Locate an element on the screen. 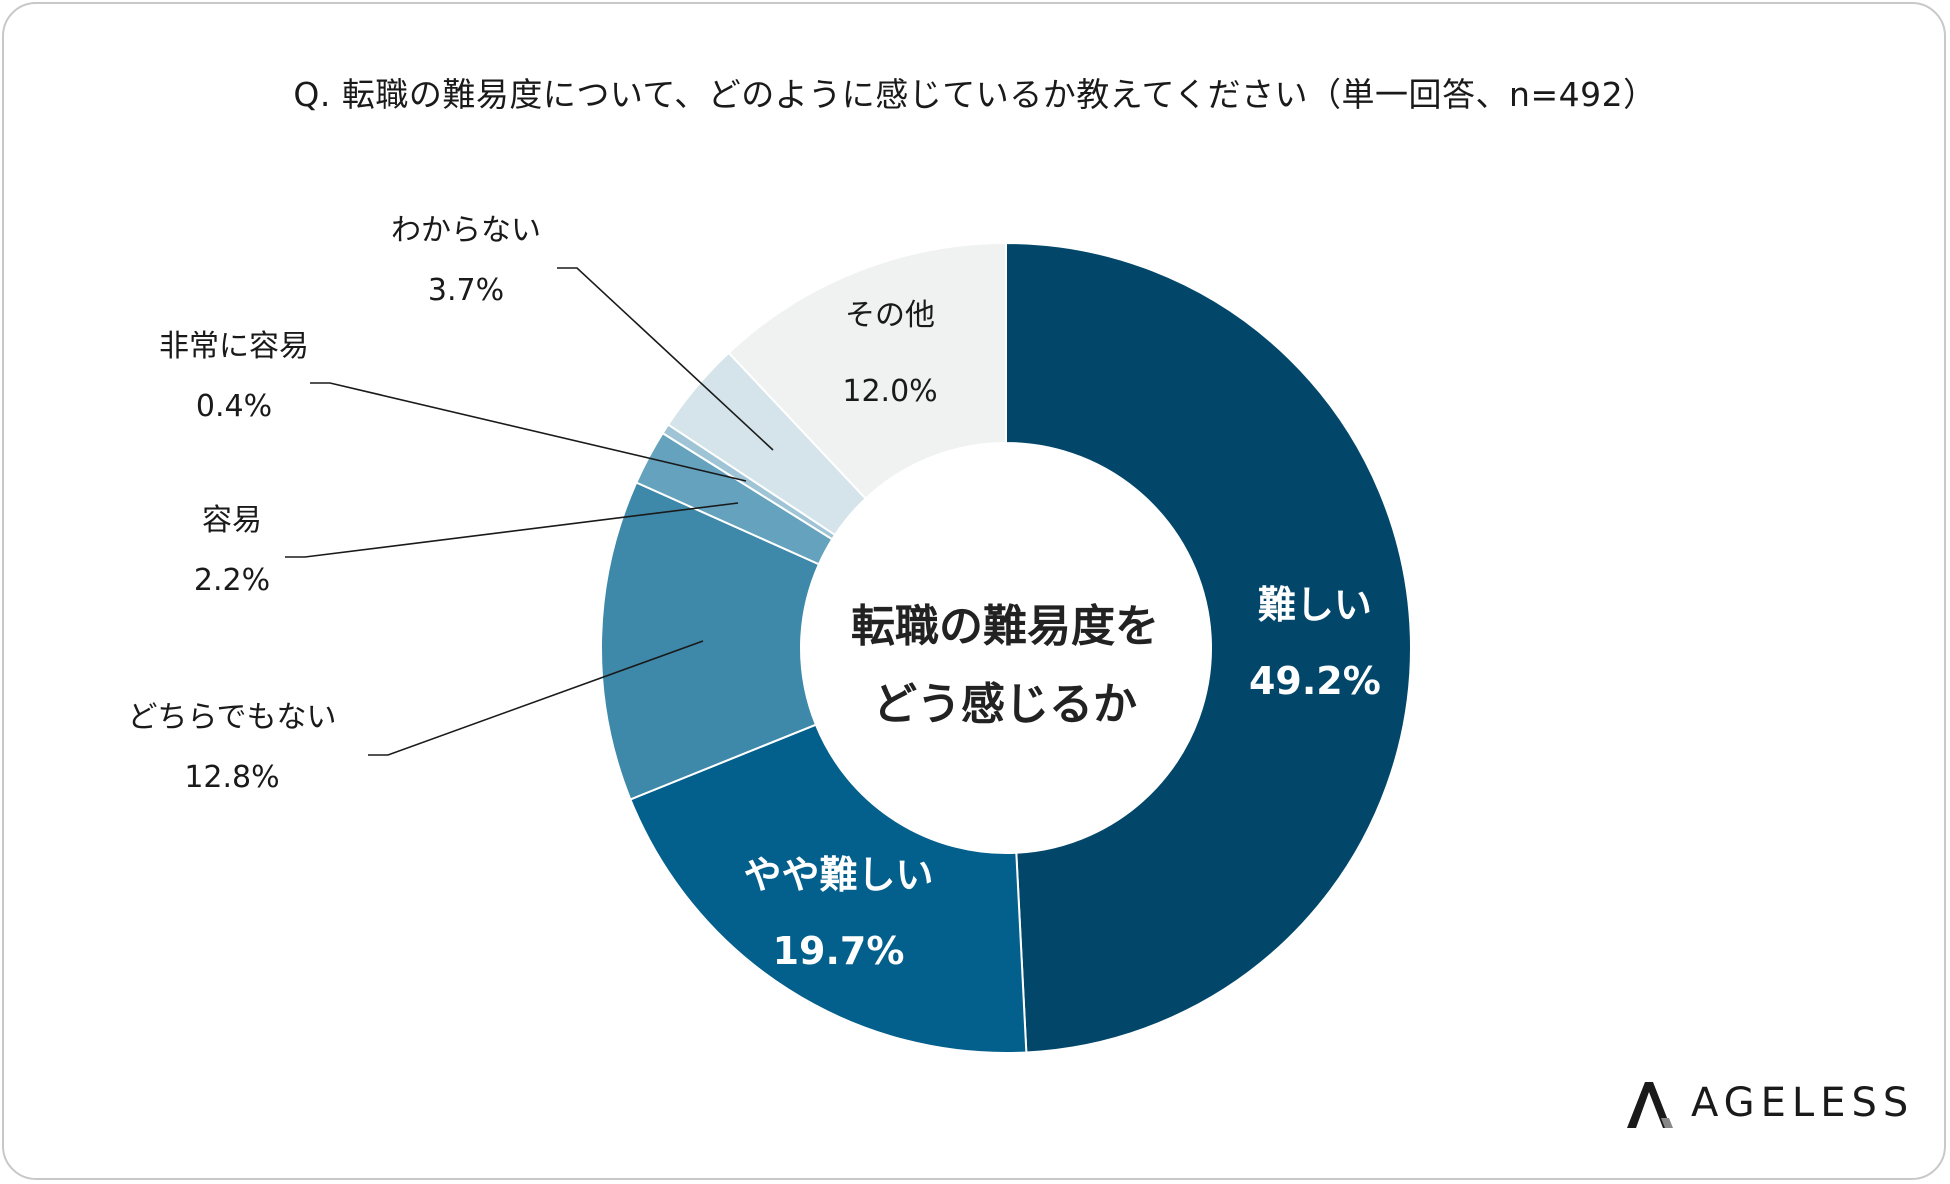 This screenshot has width=1950, height=1184. center-label-line1: 転職の難易度を is located at coordinates (1005, 626).